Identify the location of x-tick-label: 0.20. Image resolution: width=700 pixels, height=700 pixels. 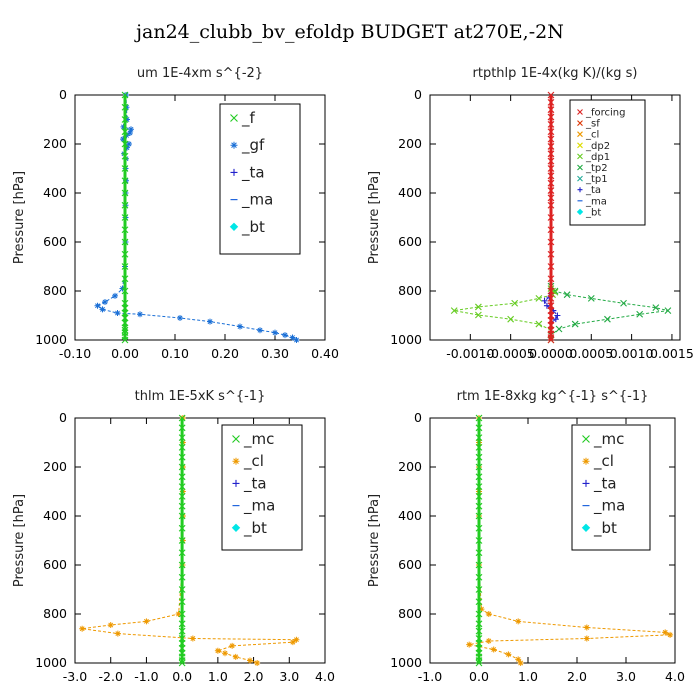
(225, 353).